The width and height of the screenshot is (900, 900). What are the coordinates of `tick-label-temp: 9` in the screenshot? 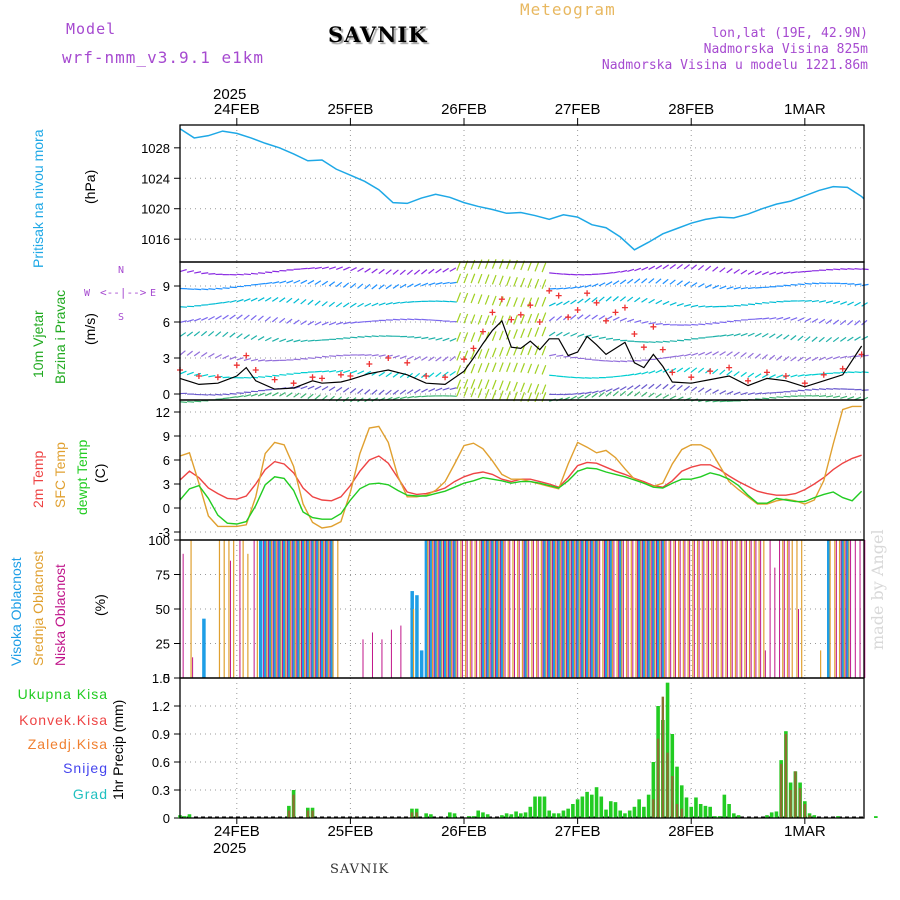 It's located at (166, 436).